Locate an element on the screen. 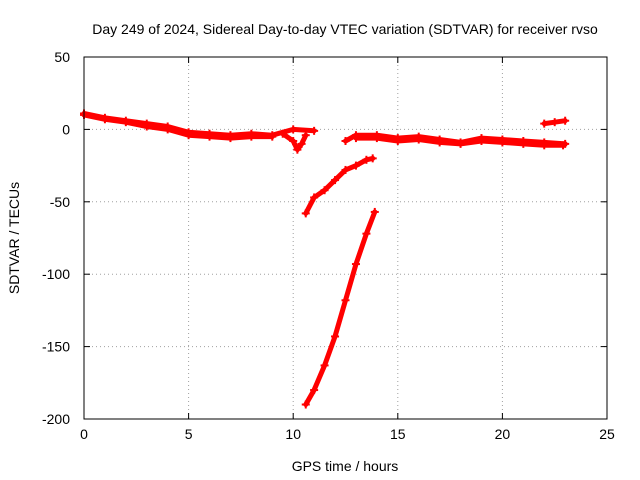  x-tick-label: 5 is located at coordinates (189, 434).